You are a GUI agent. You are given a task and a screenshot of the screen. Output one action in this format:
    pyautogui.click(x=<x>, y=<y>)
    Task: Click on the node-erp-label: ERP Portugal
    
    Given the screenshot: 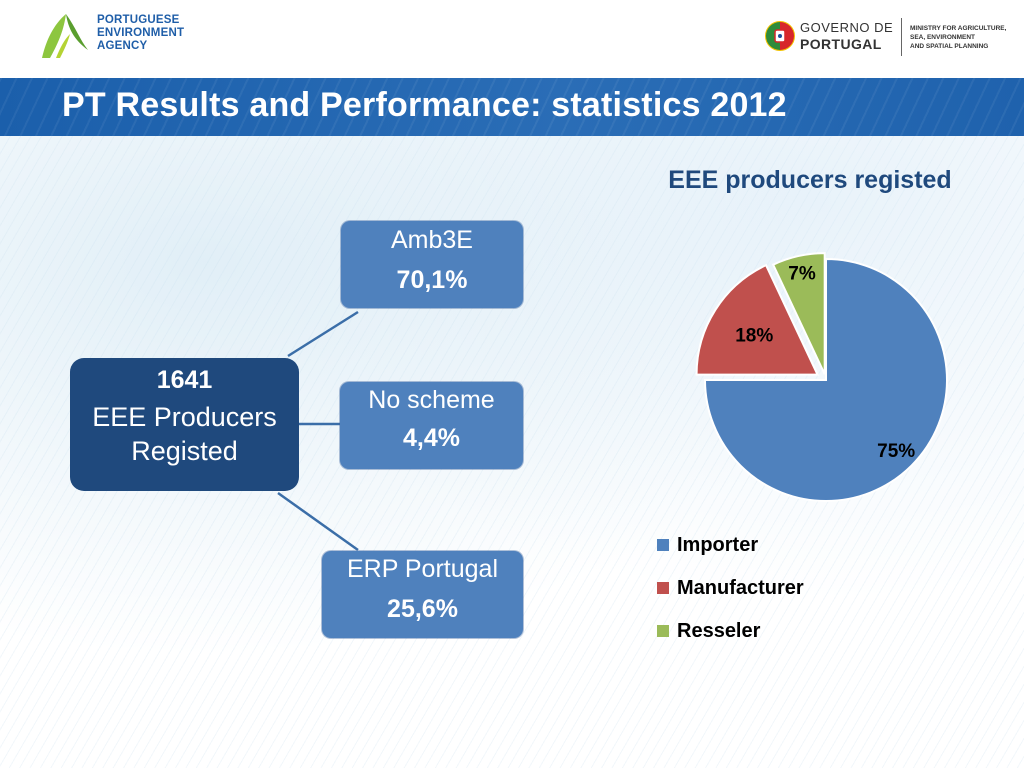 What is the action you would take?
    pyautogui.click(x=422, y=569)
    